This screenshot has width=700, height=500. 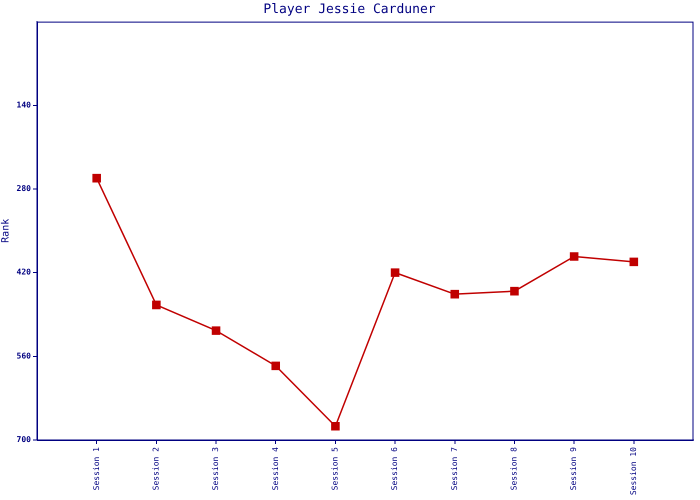 What do you see at coordinates (454, 468) in the screenshot?
I see `x-tick-label: Session 7` at bounding box center [454, 468].